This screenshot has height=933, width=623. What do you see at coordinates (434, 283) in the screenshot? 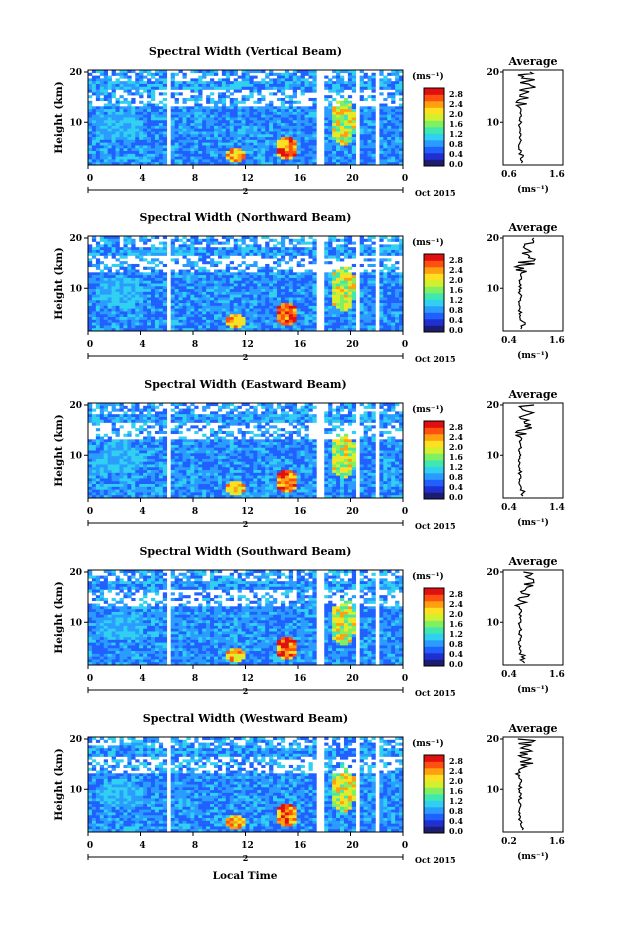
I see `colorbar-band` at bounding box center [434, 283].